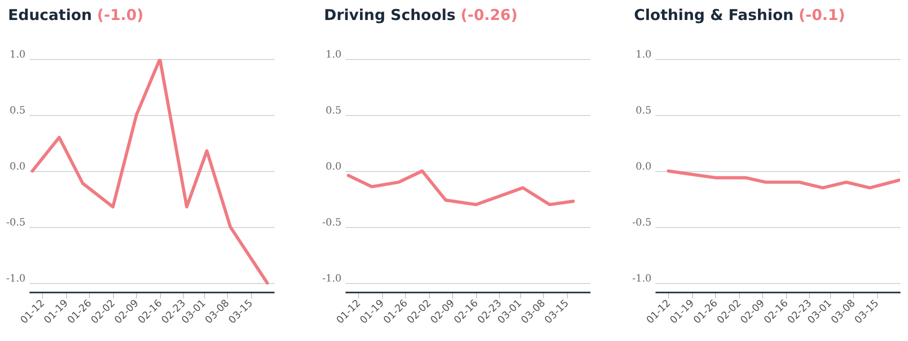 Image resolution: width=908 pixels, height=341 pixels. I want to click on chart-subtitle: (-0.26), so click(489, 15).